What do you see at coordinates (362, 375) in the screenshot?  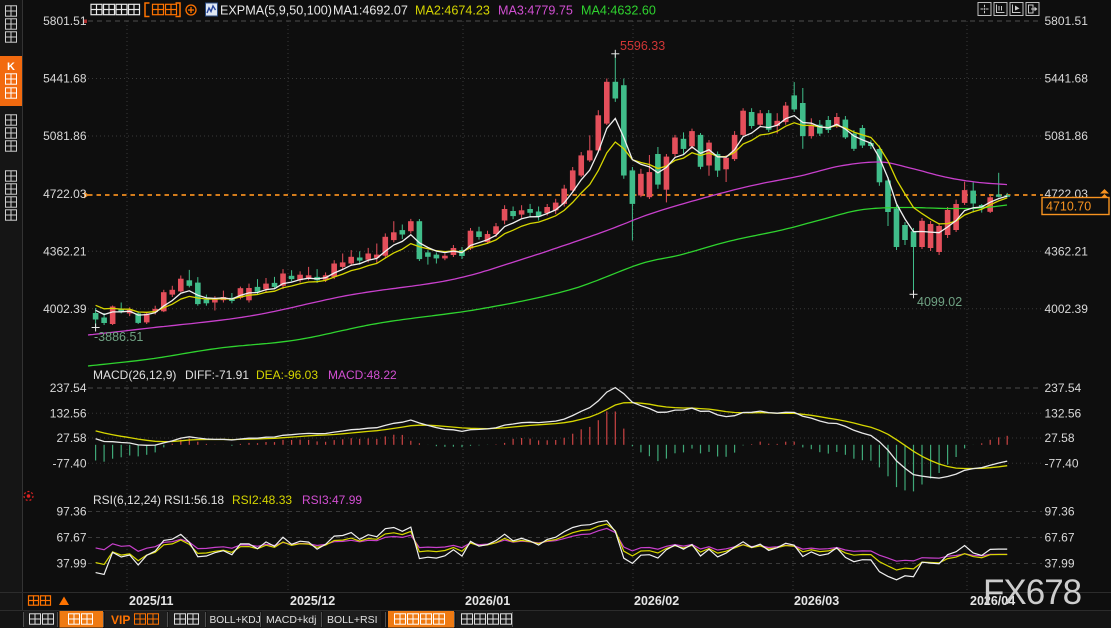 I see `svg-text: MACD:48.22` at bounding box center [362, 375].